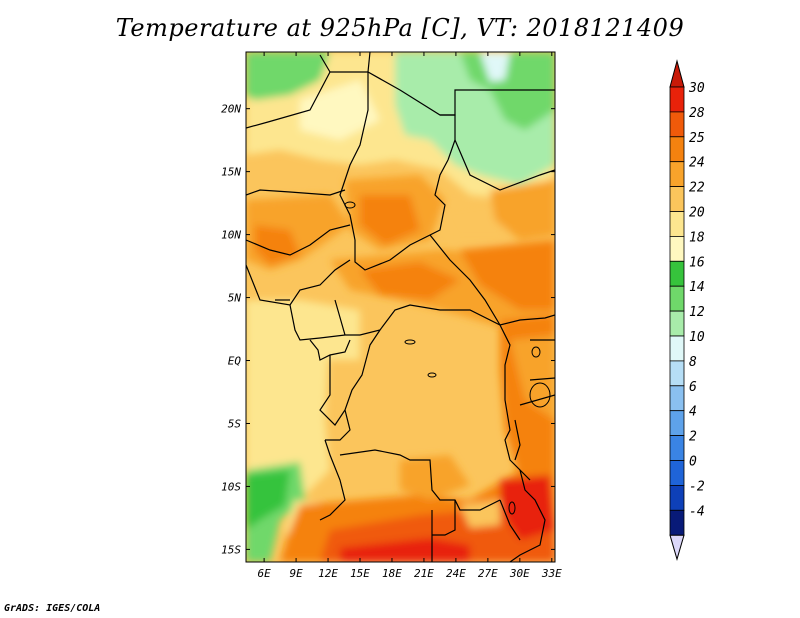 This screenshot has width=800, height=618. Describe the element at coordinates (551, 573) in the screenshot. I see `lon-tick-label: 33E` at that location.